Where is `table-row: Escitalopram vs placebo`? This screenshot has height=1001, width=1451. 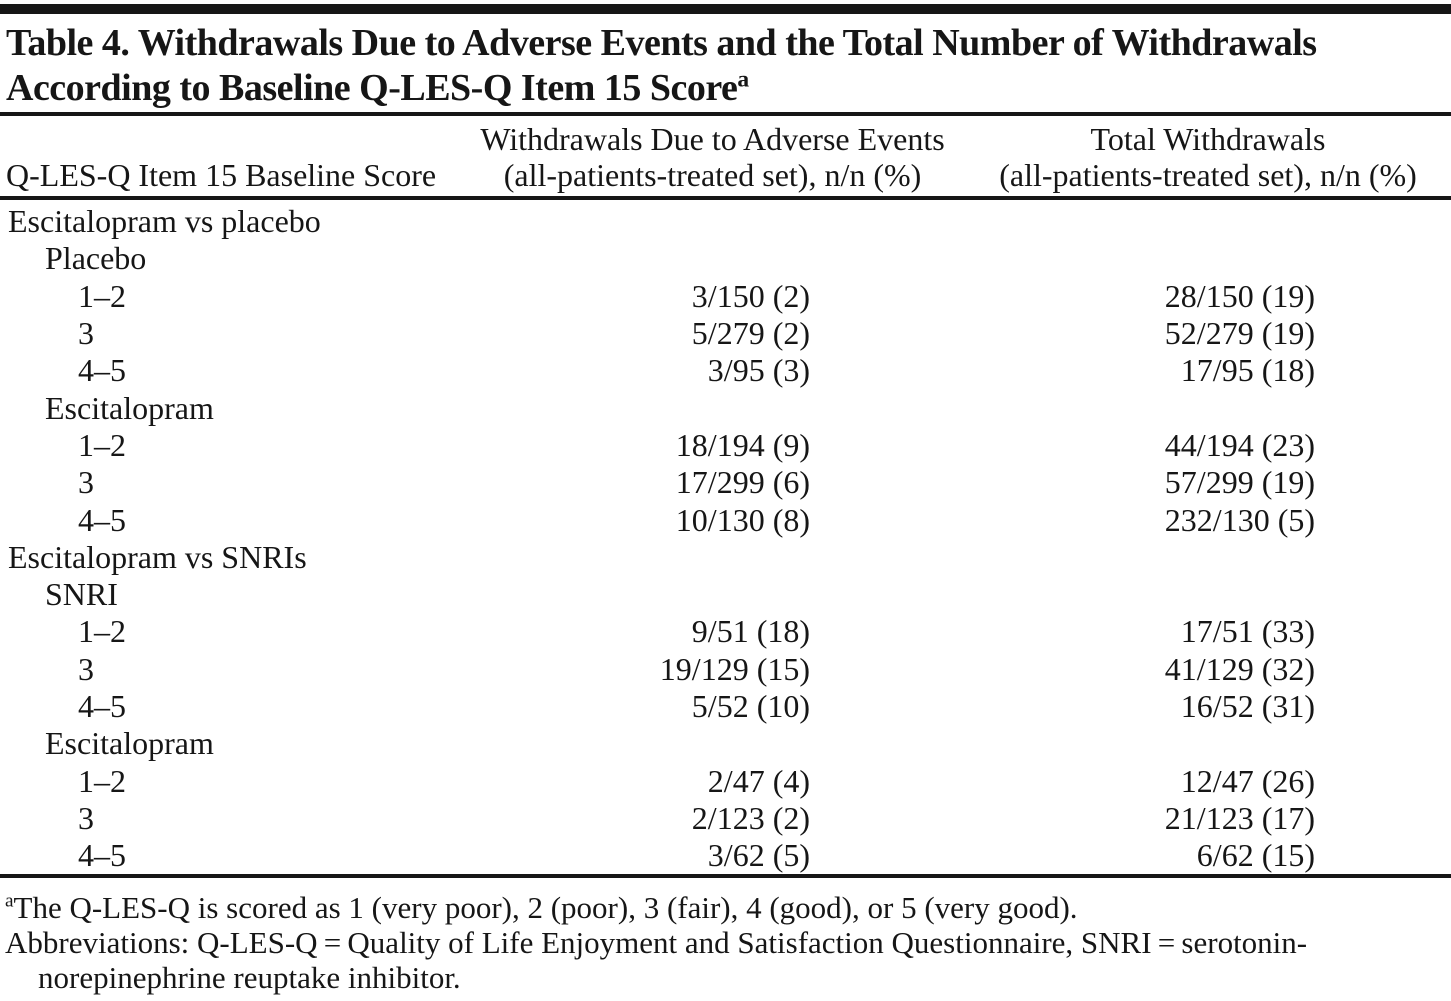 table-row: Escitalopram vs placebo is located at coordinates (725, 221).